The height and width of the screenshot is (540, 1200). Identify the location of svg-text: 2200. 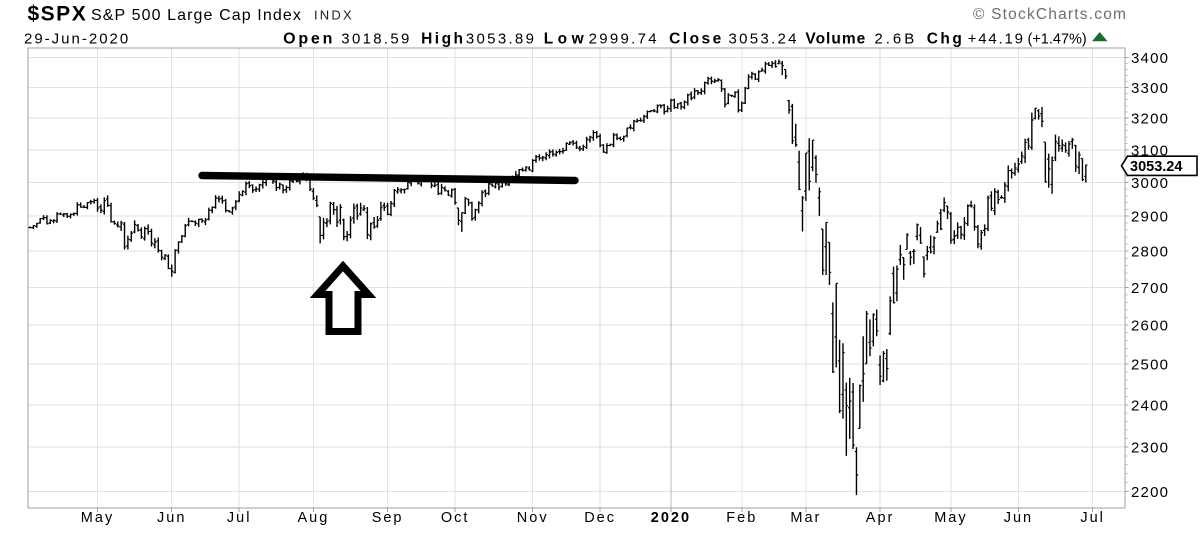
(1150, 492).